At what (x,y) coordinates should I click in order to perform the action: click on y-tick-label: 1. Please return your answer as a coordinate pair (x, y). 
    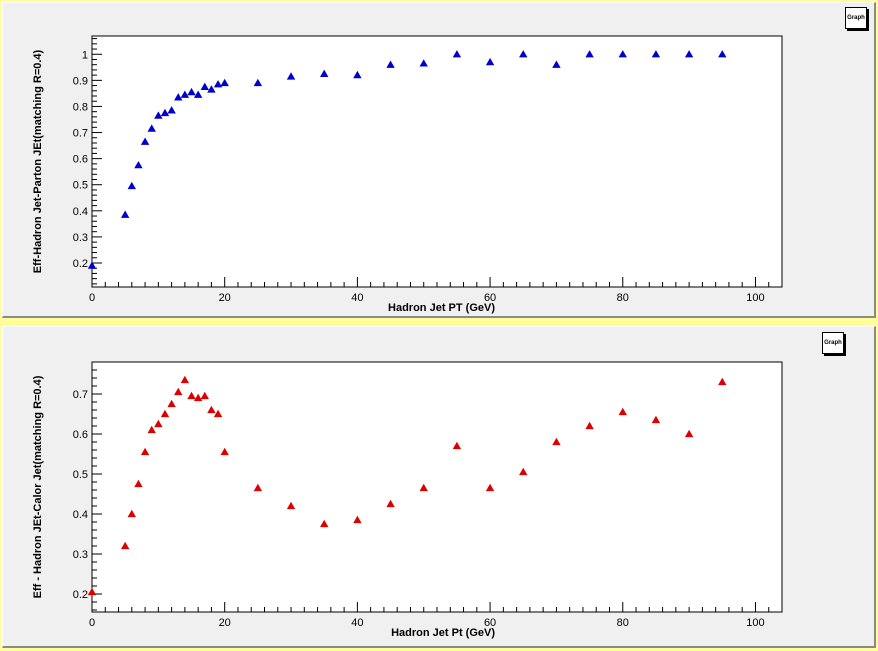
    Looking at the image, I should click on (85, 55).